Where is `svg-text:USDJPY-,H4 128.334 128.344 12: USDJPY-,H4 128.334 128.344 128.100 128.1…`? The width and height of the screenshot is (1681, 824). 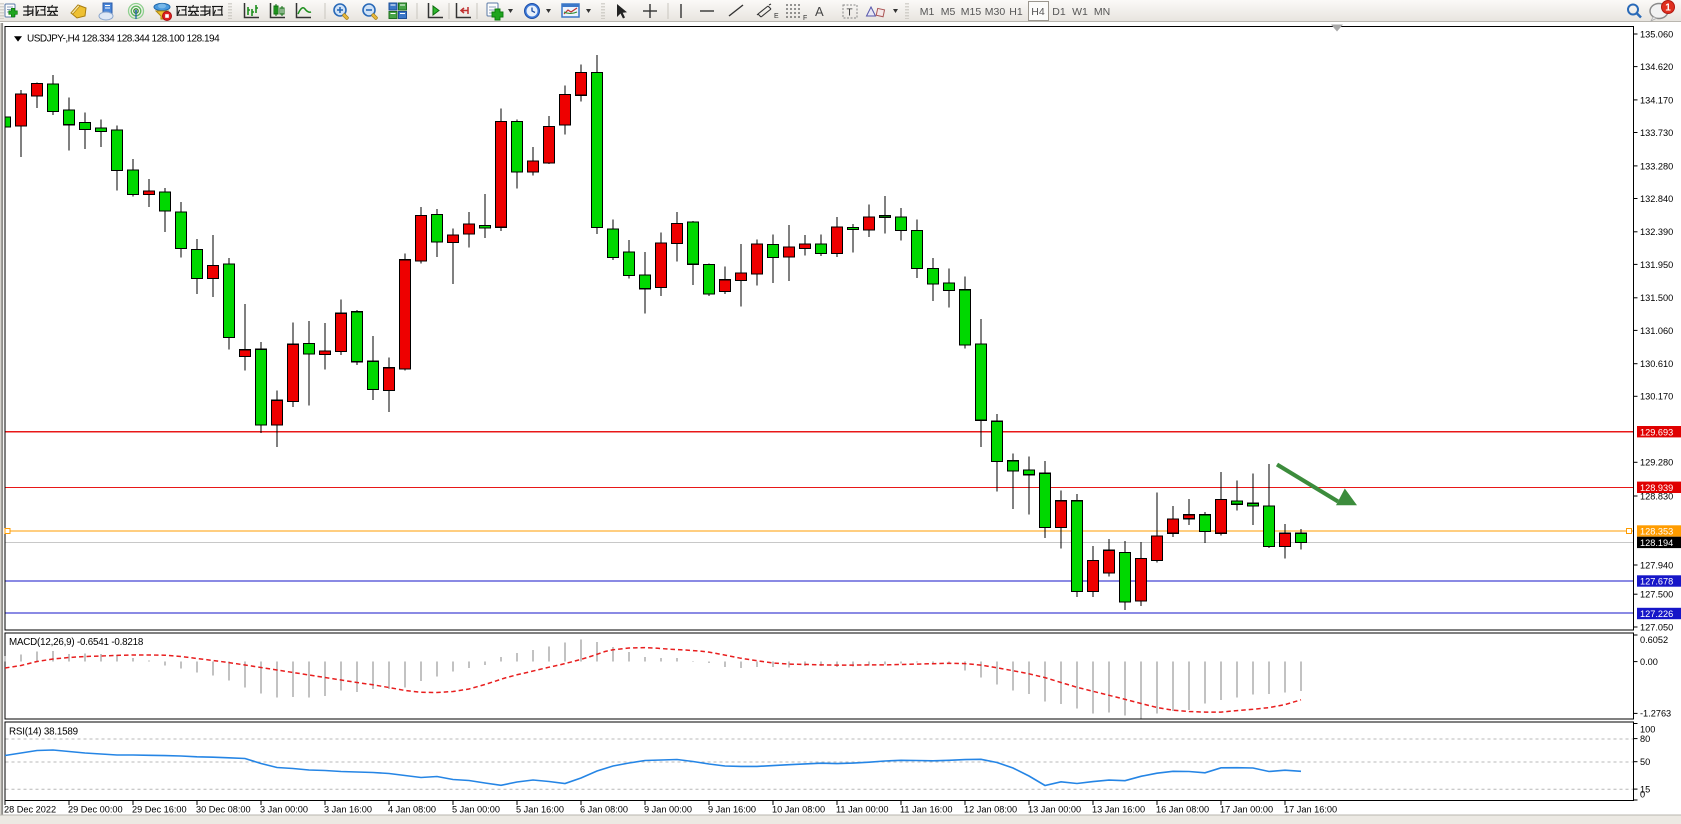
svg-text:USDJPY-,H4 128.334 128.344 12: USDJPY-,H4 128.334 128.344 128.100 128.1… is located at coordinates (123, 39).